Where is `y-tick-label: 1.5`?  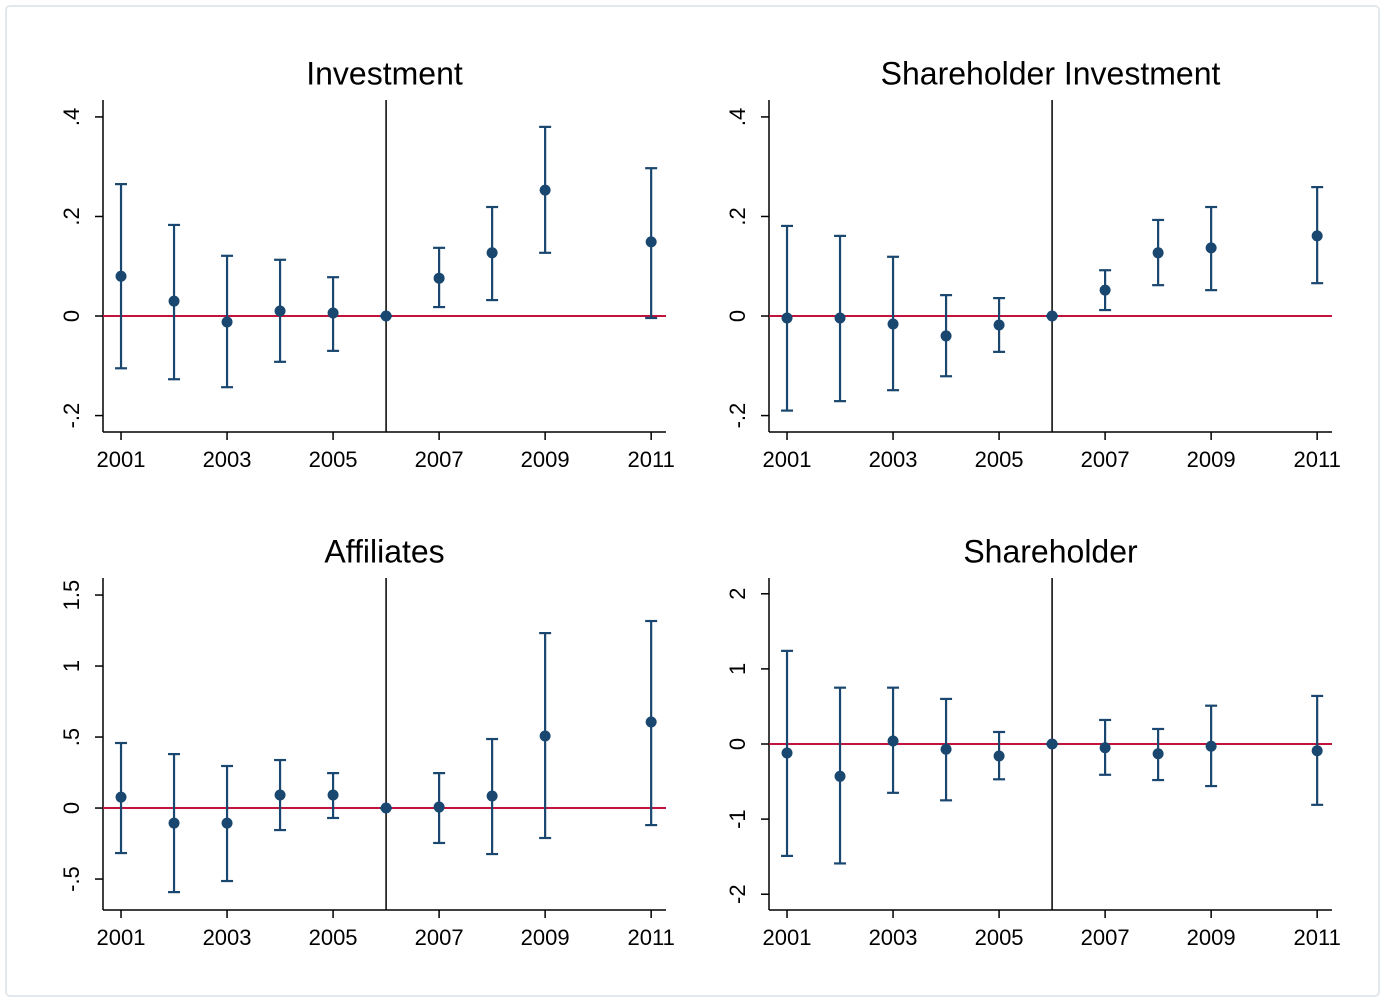
y-tick-label: 1.5 is located at coordinates (71, 595).